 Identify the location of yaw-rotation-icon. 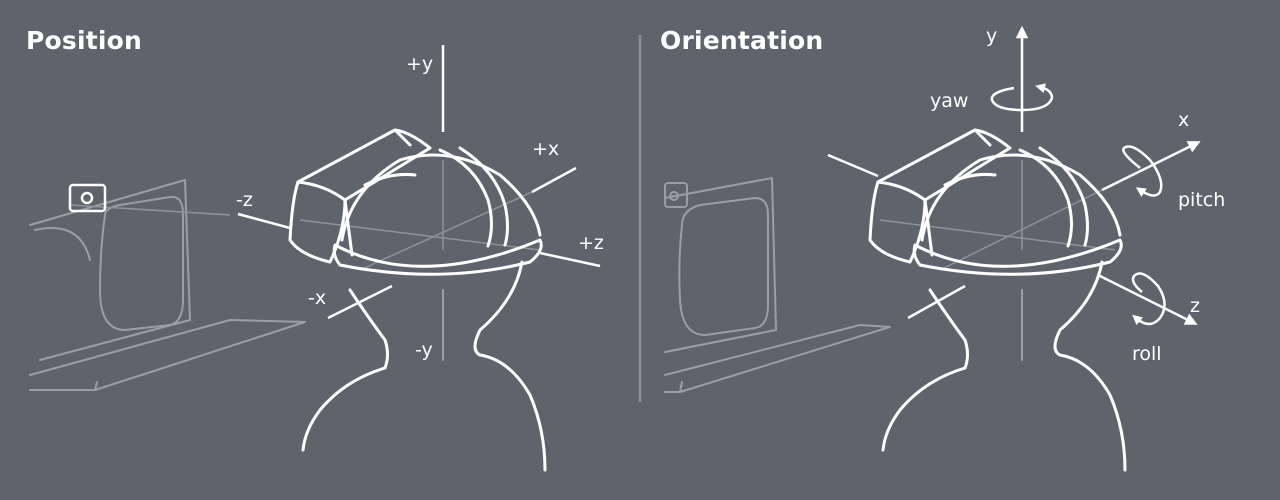
(1022, 97).